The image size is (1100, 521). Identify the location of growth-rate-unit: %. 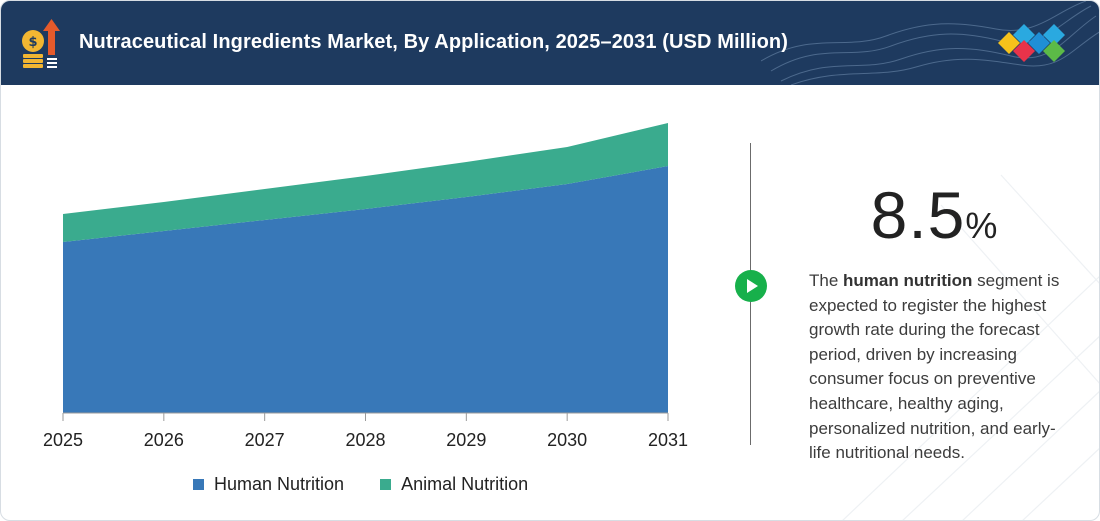
(981, 225).